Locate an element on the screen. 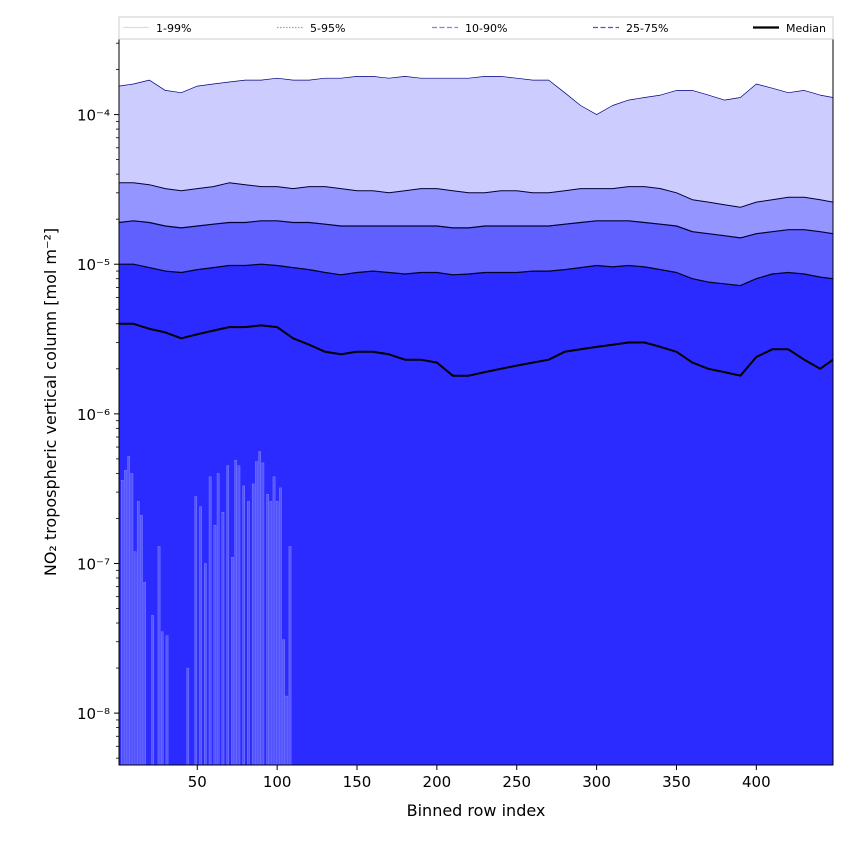 This screenshot has width=850, height=850. legend-label: 1-99% is located at coordinates (173, 28).